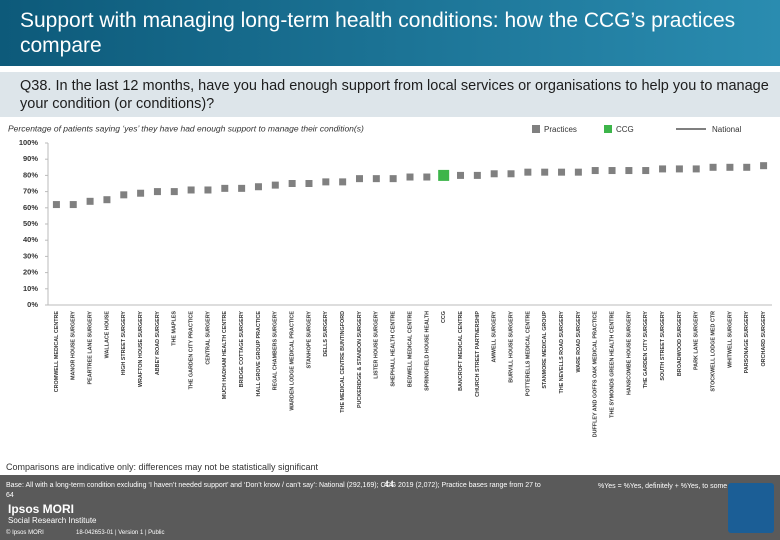  Describe the element at coordinates (25, 533) in the screenshot. I see `copyright: © Ipsos MORI` at that location.